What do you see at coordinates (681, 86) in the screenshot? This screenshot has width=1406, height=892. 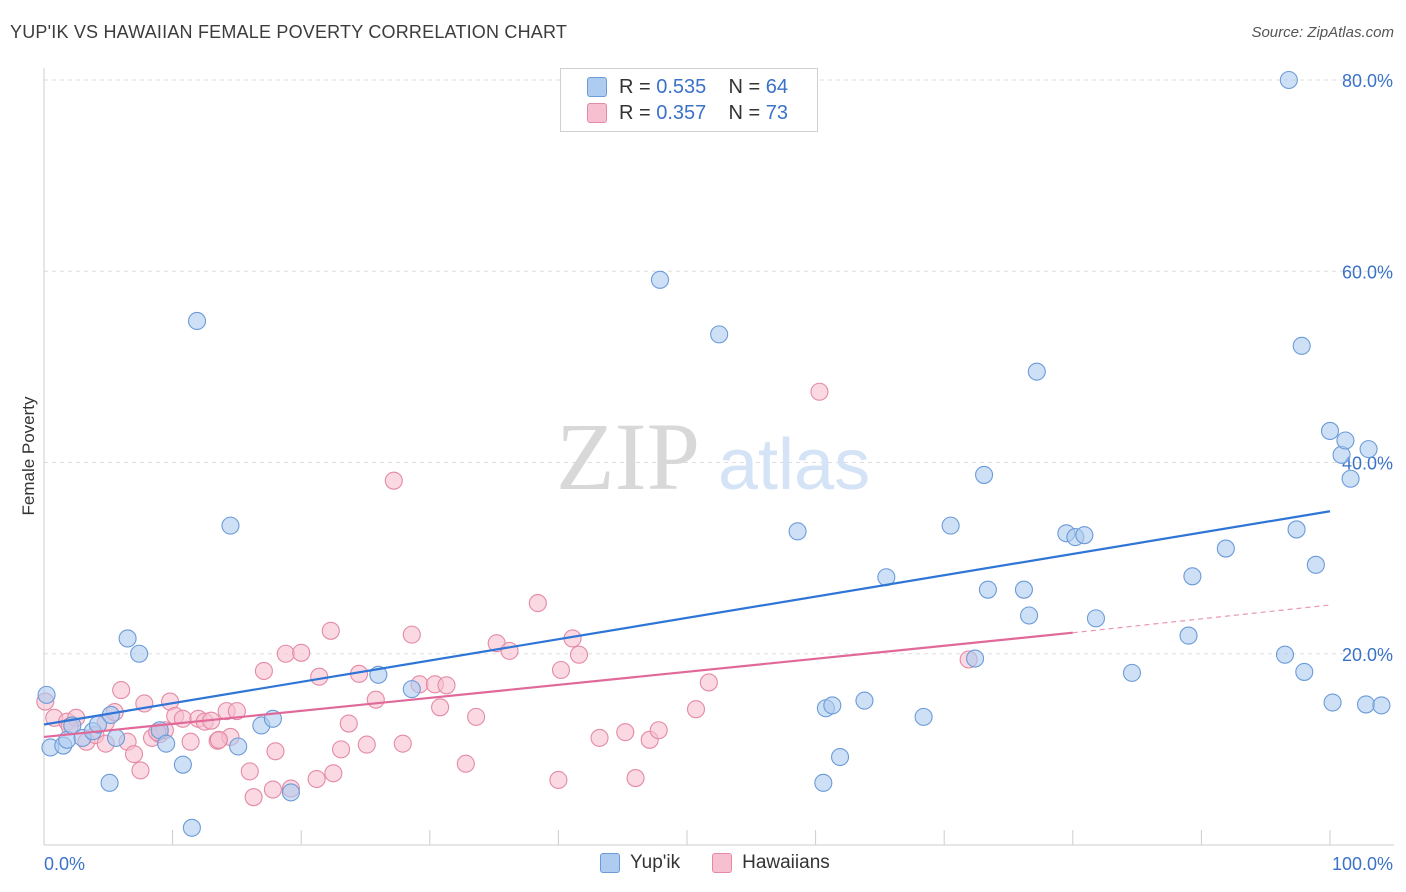 I see `r-value: 0.535` at bounding box center [681, 86].